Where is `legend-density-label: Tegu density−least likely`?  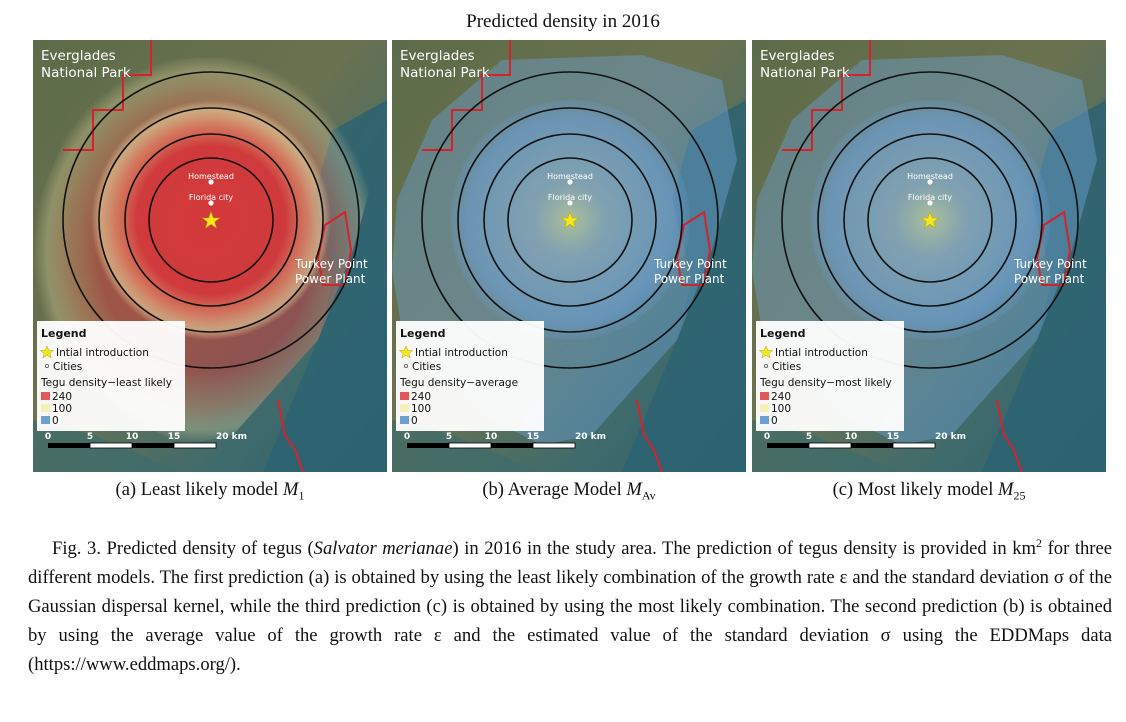 legend-density-label: Tegu density−least likely is located at coordinates (106, 383).